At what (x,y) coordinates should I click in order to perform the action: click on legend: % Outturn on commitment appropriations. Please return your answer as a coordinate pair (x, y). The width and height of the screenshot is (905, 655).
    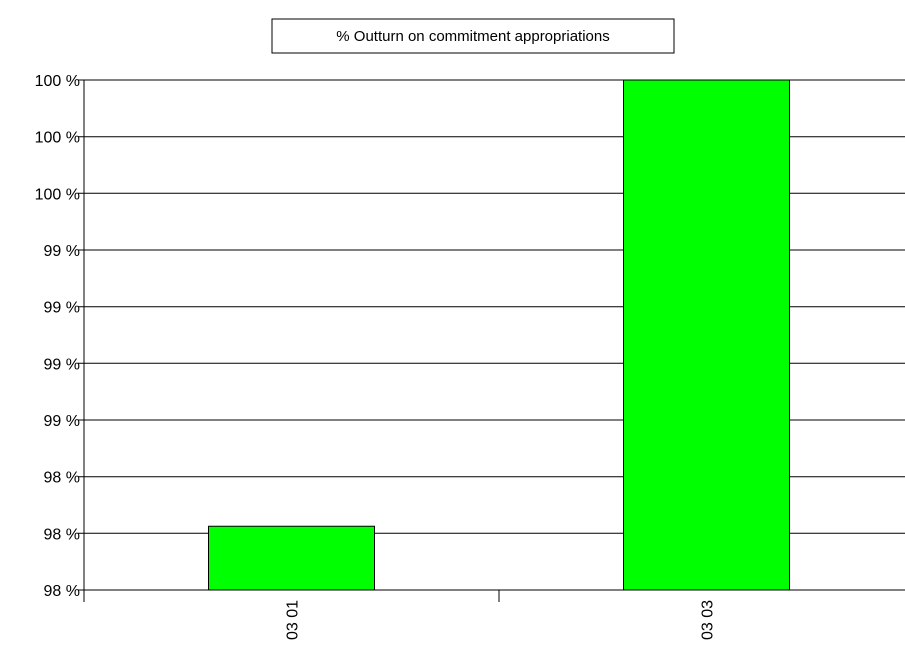
    Looking at the image, I should click on (473, 36).